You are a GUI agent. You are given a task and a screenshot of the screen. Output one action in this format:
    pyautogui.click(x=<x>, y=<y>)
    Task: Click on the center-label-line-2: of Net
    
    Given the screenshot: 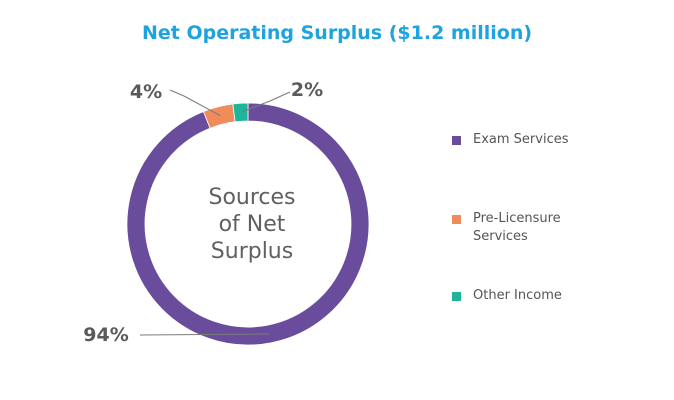 What is the action you would take?
    pyautogui.click(x=252, y=224)
    